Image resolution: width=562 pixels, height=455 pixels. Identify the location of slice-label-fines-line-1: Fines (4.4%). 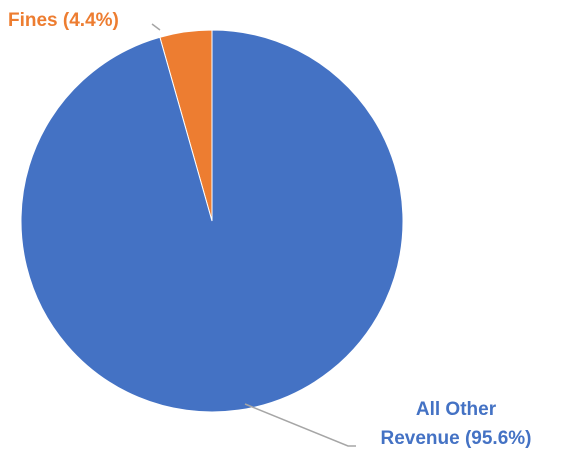
(63, 20).